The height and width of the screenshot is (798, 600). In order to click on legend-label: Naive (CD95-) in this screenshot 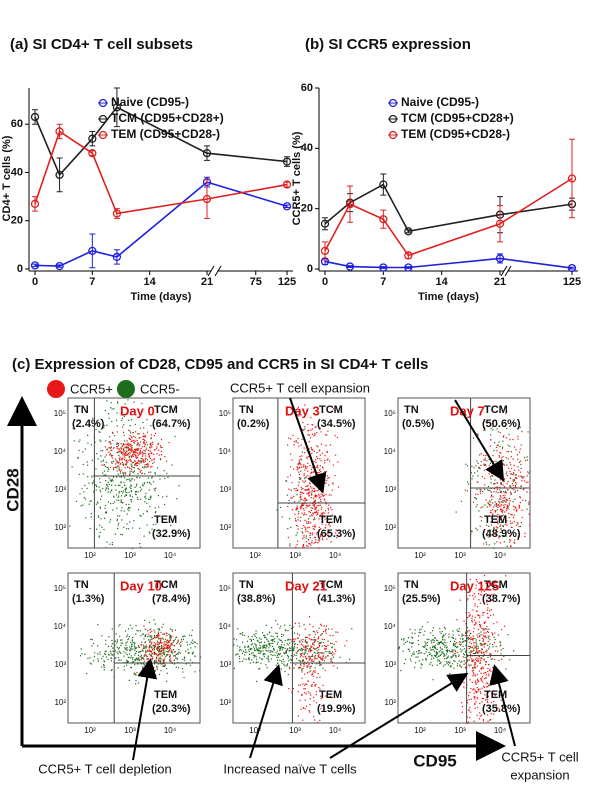, I will do `click(440, 102)`.